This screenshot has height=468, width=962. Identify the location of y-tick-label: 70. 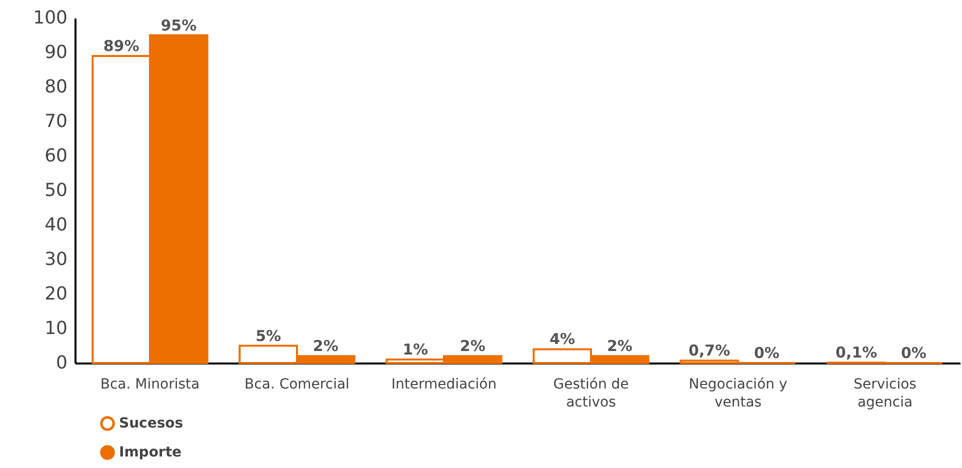
(56, 121).